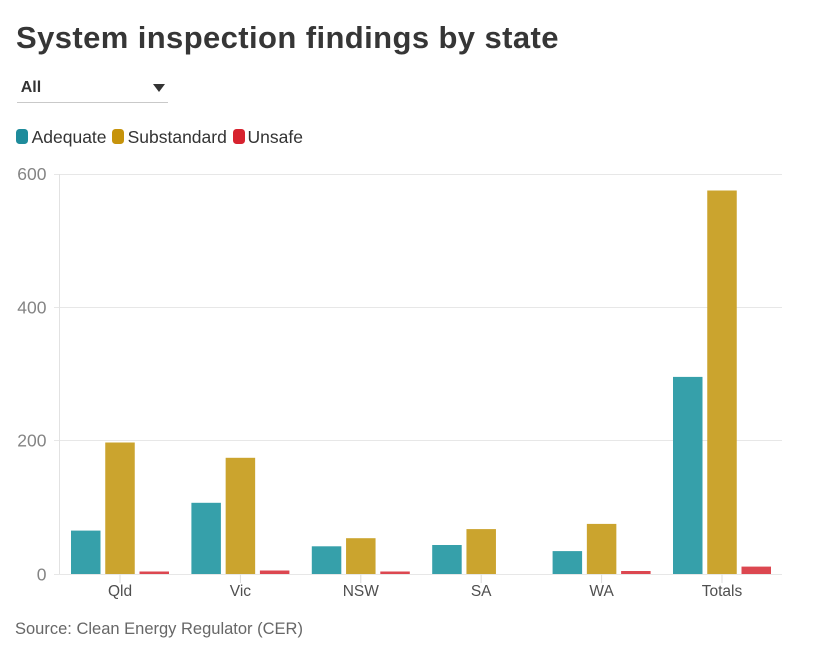 Image resolution: width=837 pixels, height=651 pixels. Describe the element at coordinates (601, 591) in the screenshot. I see `svg-text: WA` at that location.